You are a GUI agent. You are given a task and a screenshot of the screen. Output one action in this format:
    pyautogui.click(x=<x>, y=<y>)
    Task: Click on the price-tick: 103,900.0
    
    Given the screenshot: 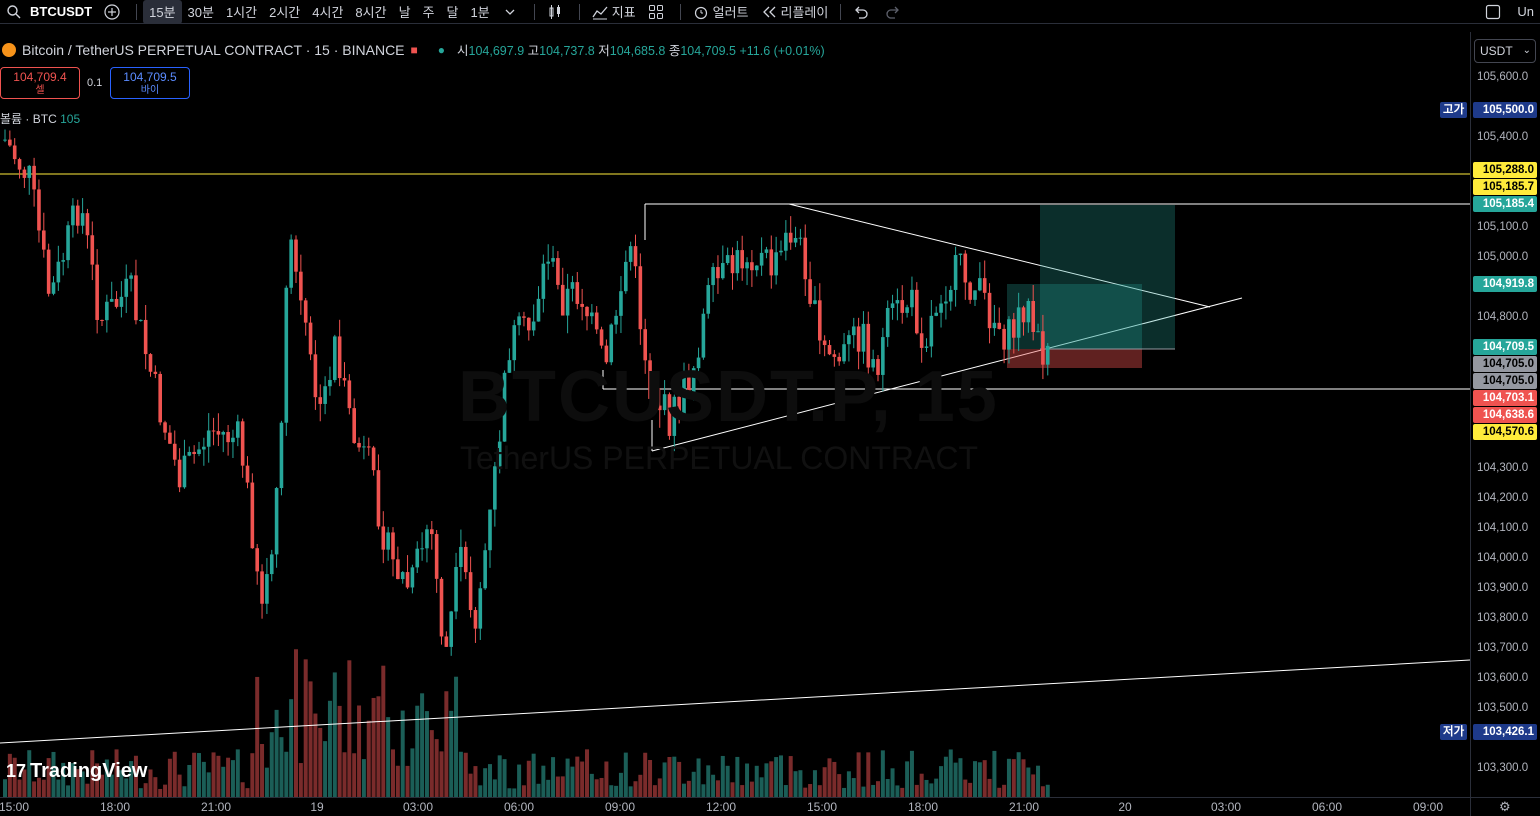 What is the action you would take?
    pyautogui.click(x=1503, y=587)
    